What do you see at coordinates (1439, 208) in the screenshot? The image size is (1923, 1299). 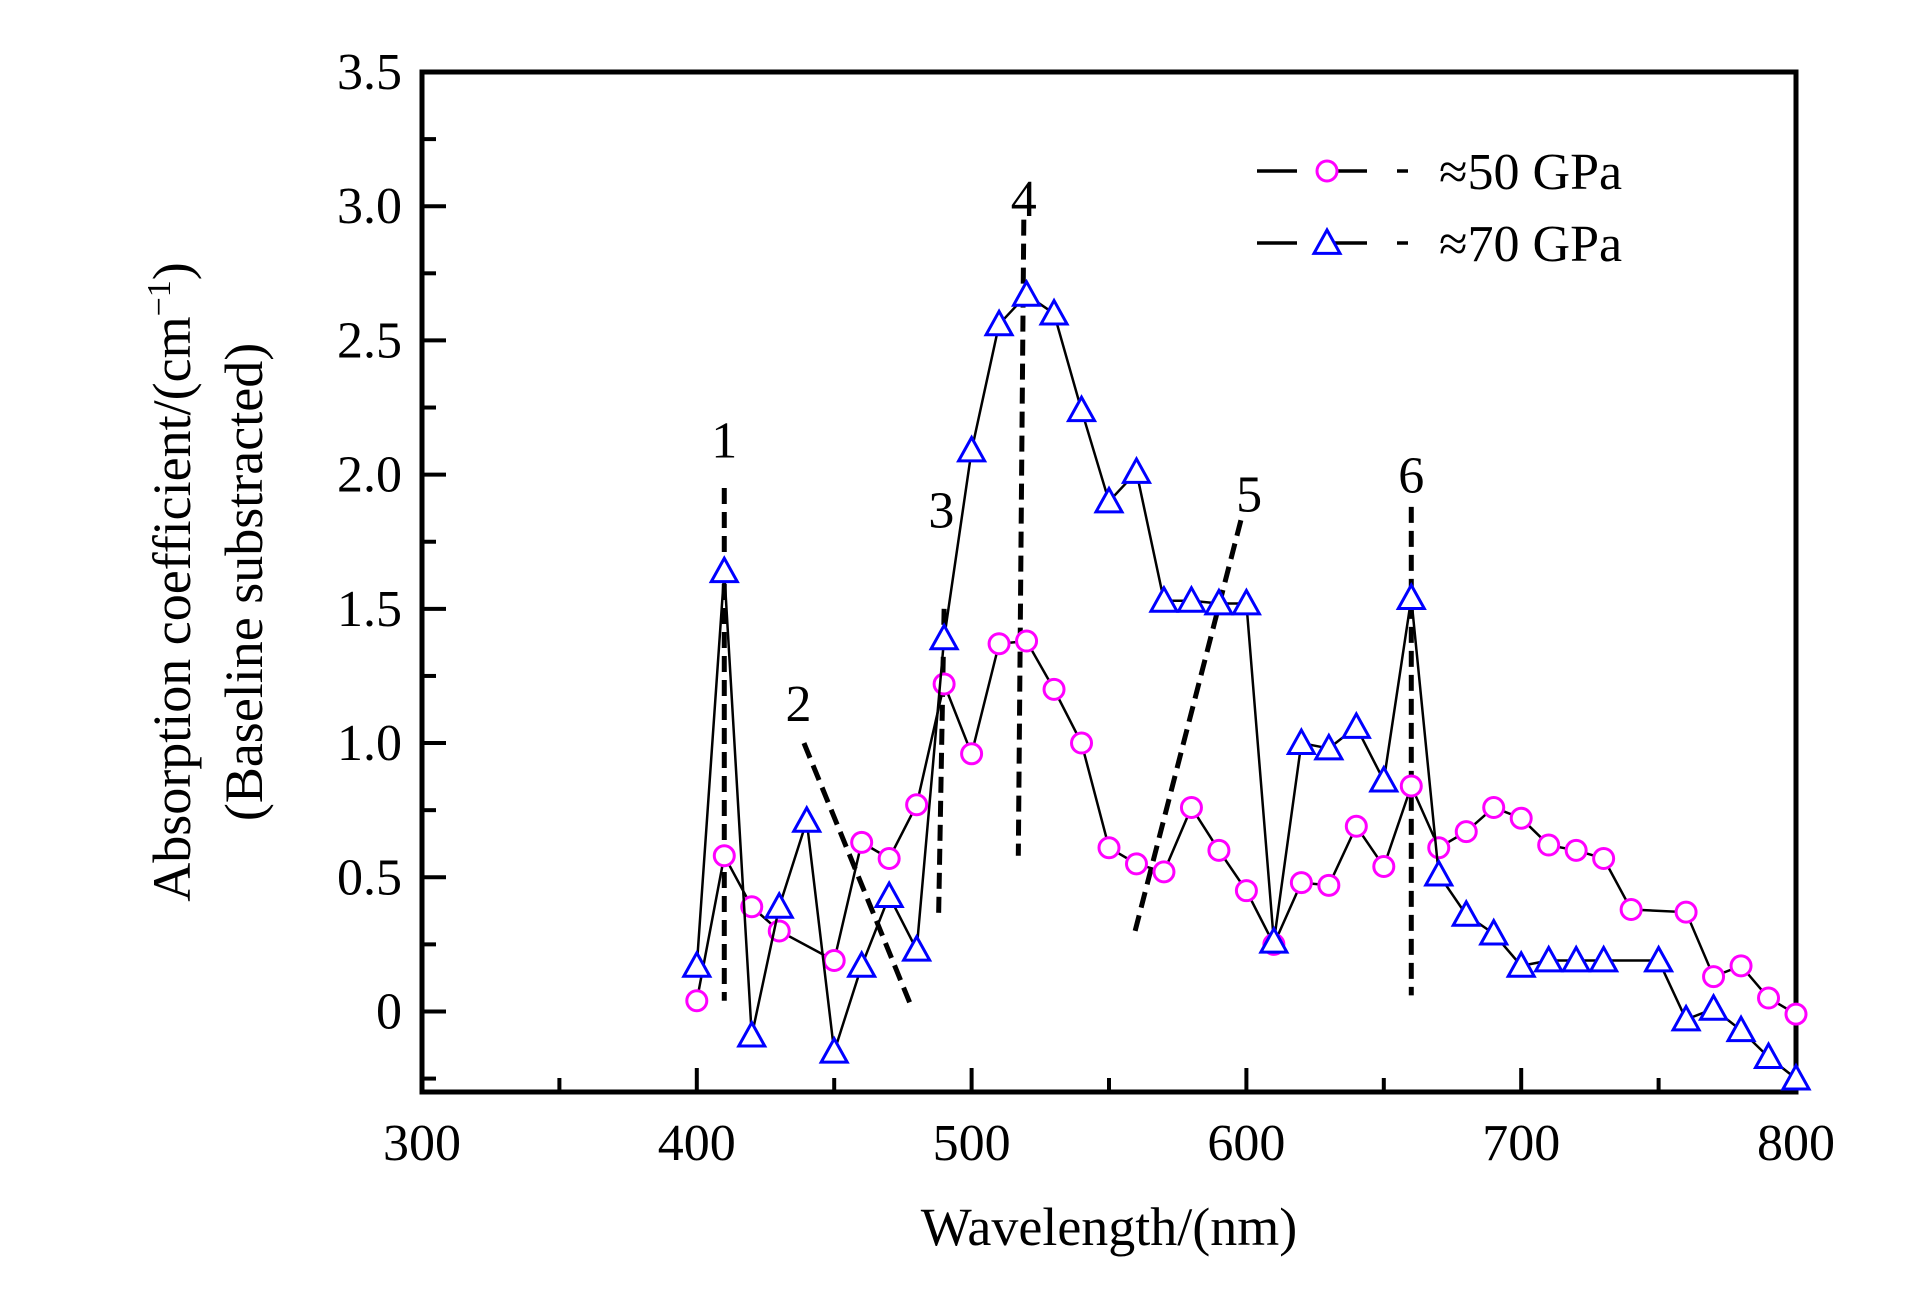 I see `legend: ≈50 GPa ≈70 GPa` at bounding box center [1439, 208].